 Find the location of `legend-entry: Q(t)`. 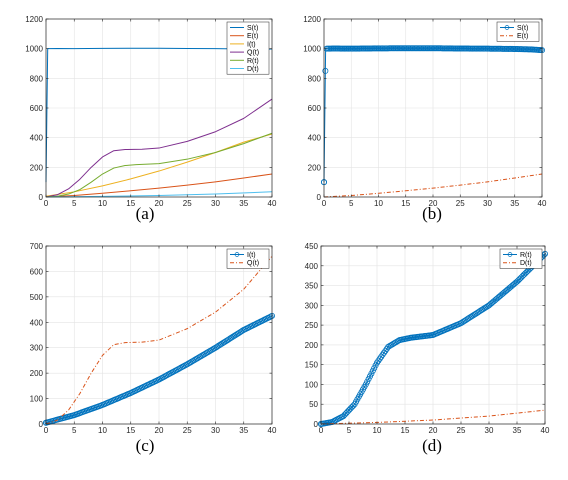

legend-entry: Q(t) is located at coordinates (253, 53).